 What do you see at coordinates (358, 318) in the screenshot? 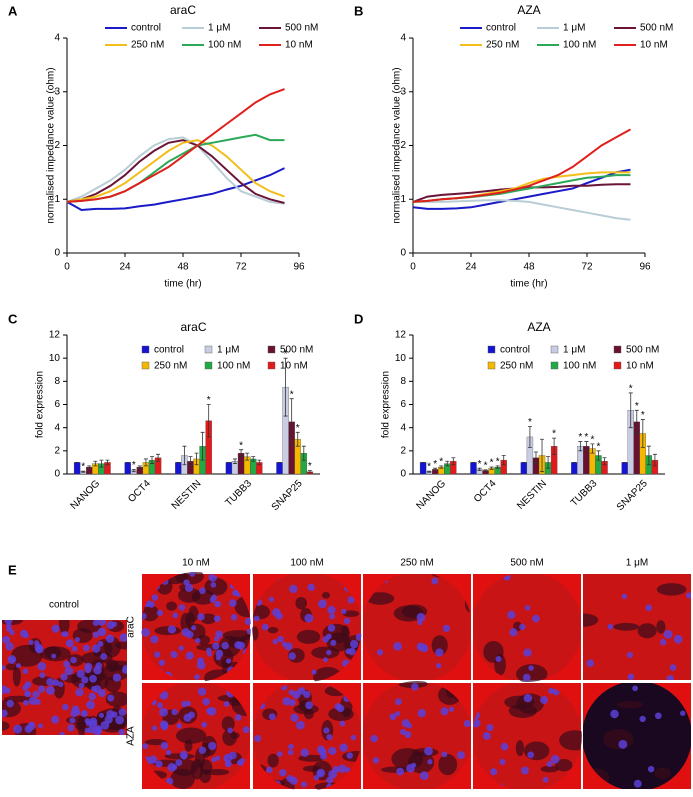
I see `panel-label: D` at bounding box center [358, 318].